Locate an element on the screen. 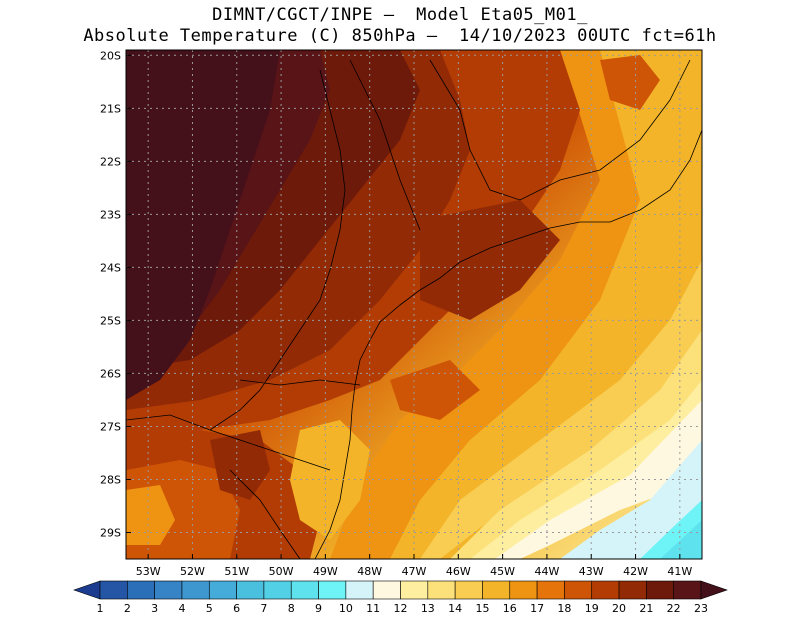 This screenshot has height=618, width=800. colorbar-label: 8 is located at coordinates (291, 608).